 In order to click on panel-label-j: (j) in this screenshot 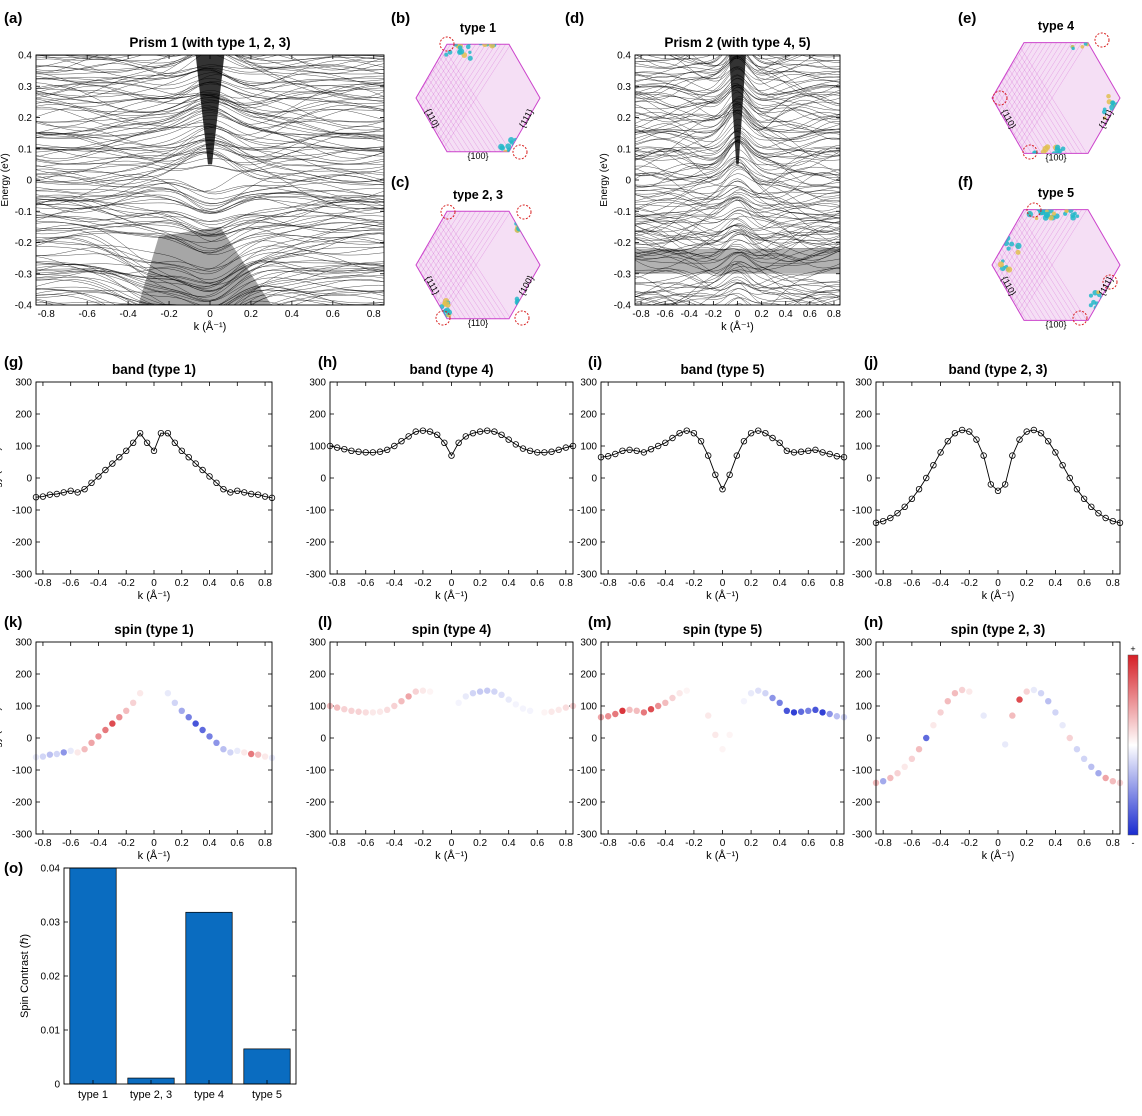, I will do `click(871, 362)`.